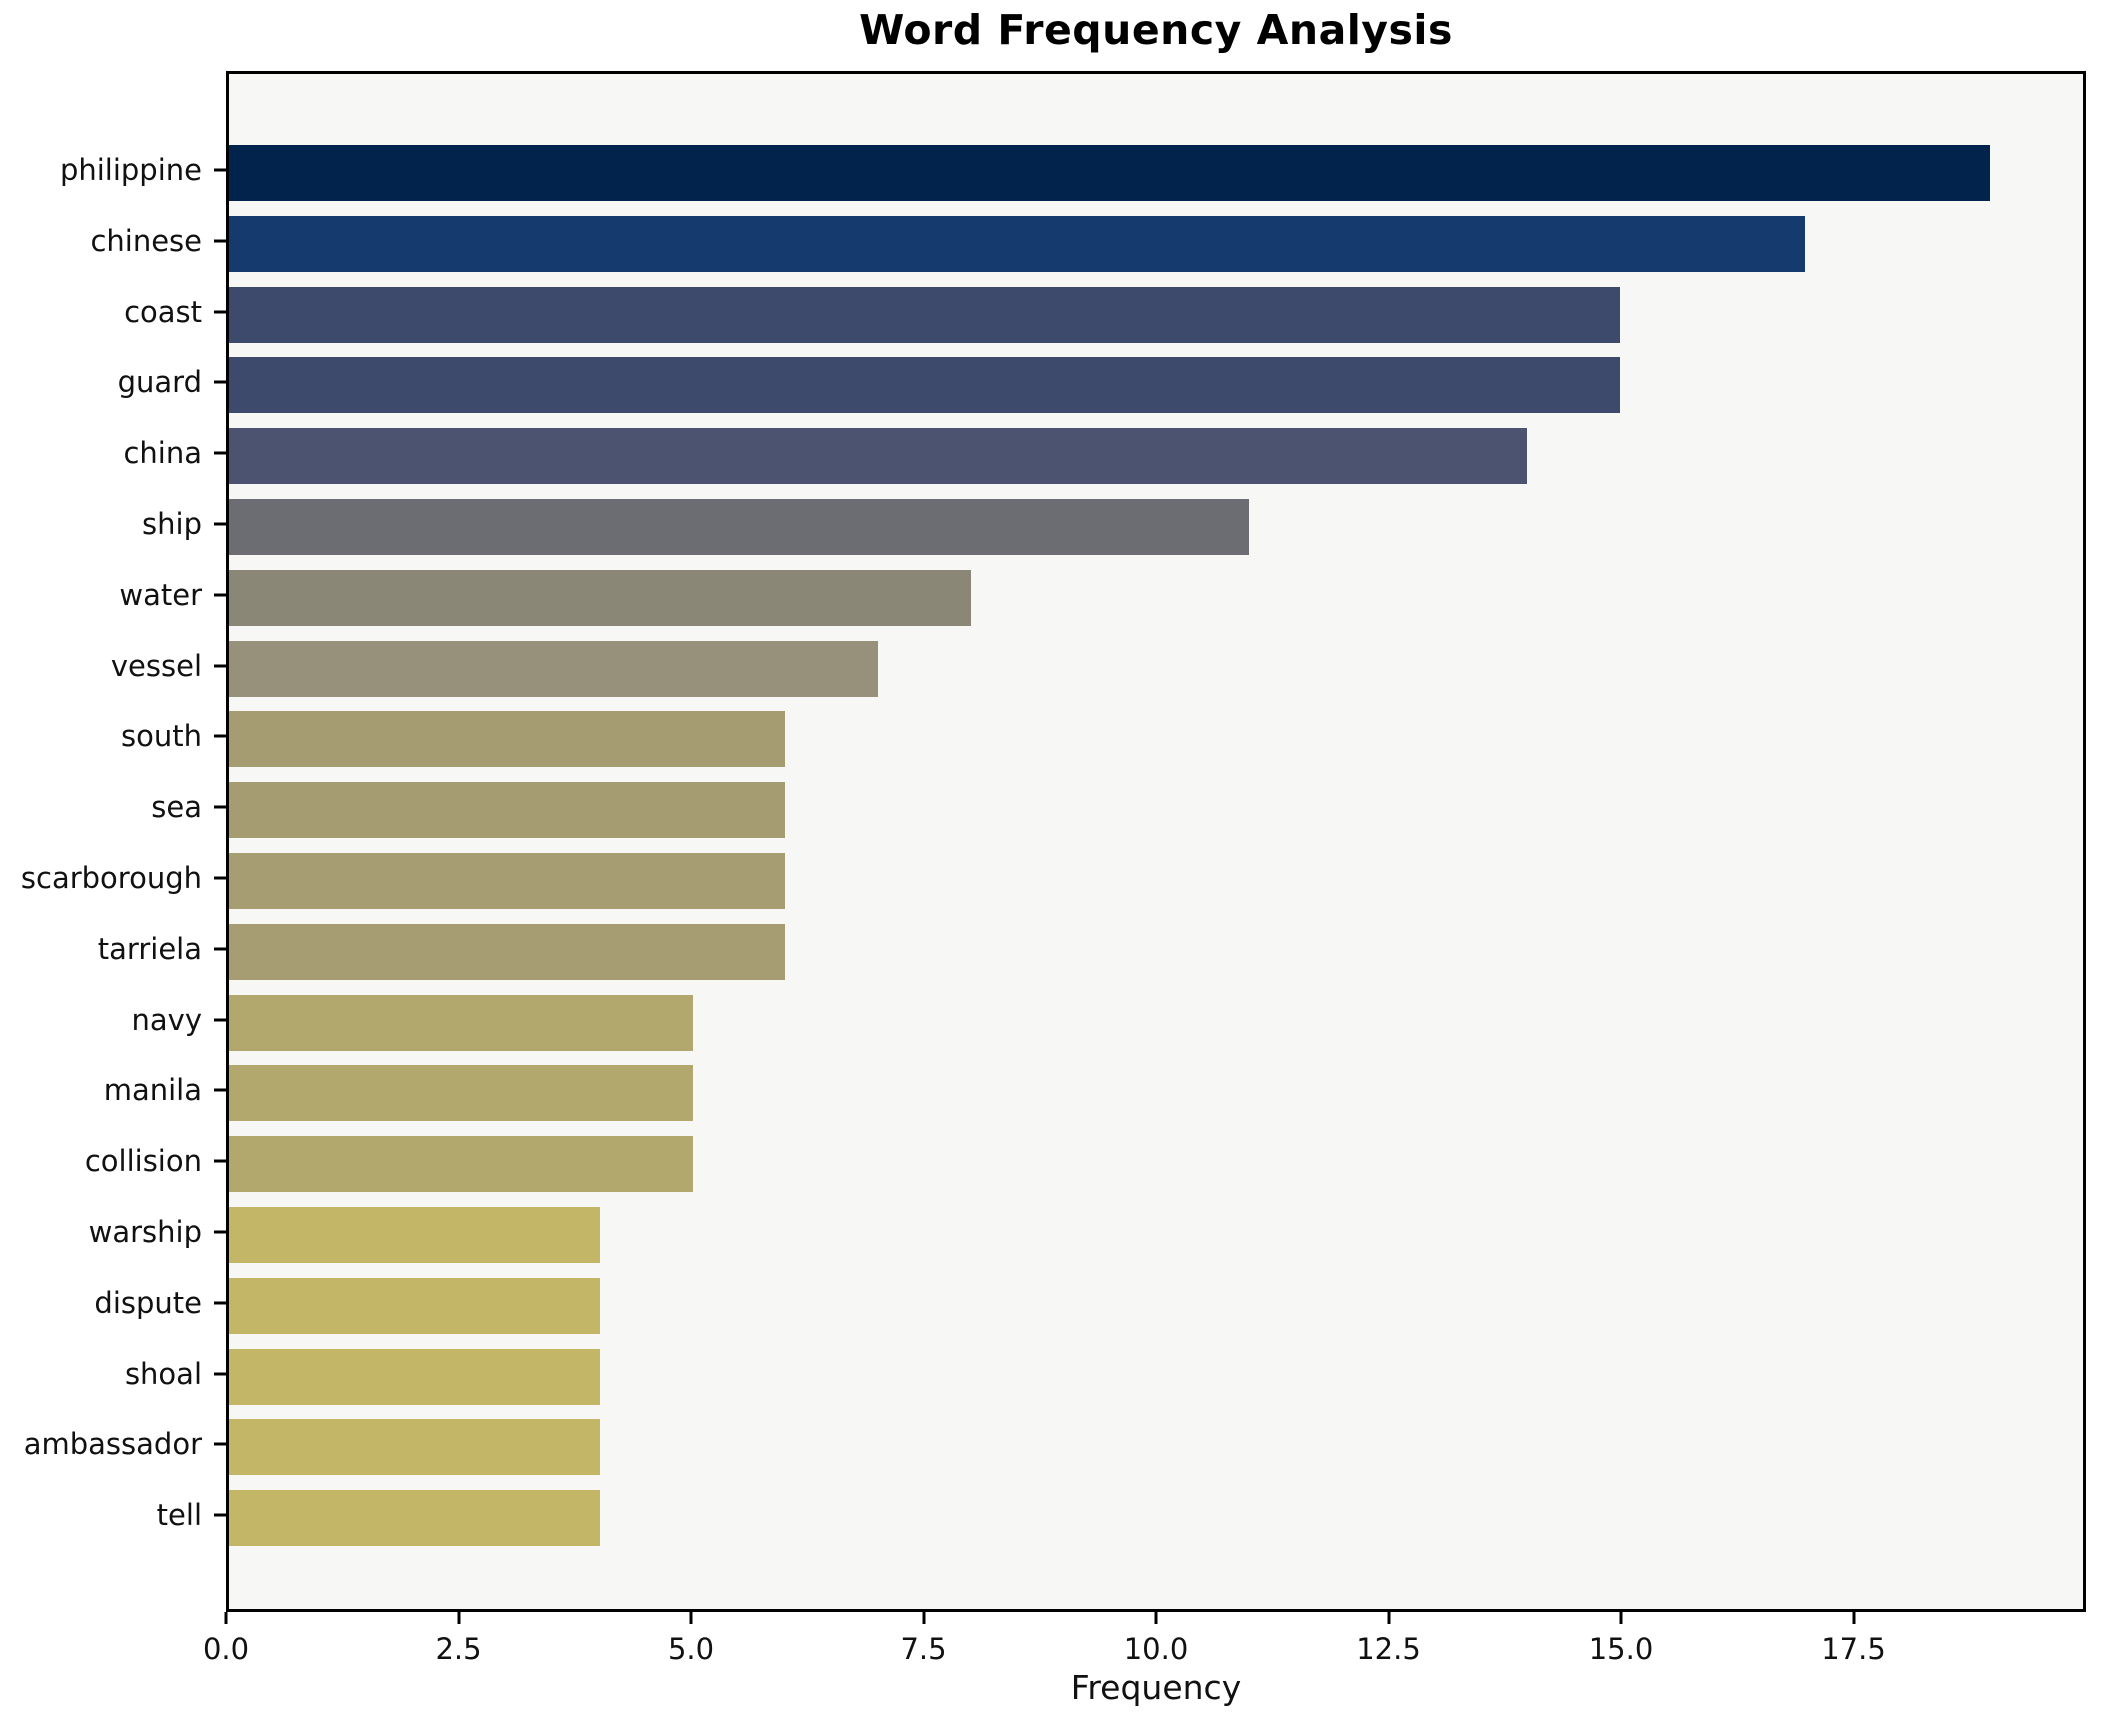 The image size is (2104, 1722). I want to click on bar-philippine, so click(1110, 173).